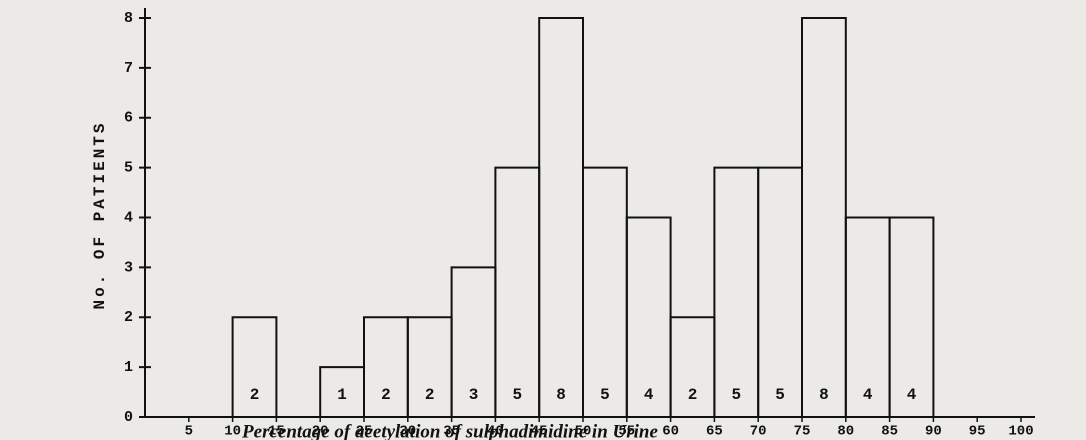  What do you see at coordinates (626, 432) in the screenshot?
I see `x-tick-label: 55` at bounding box center [626, 432].